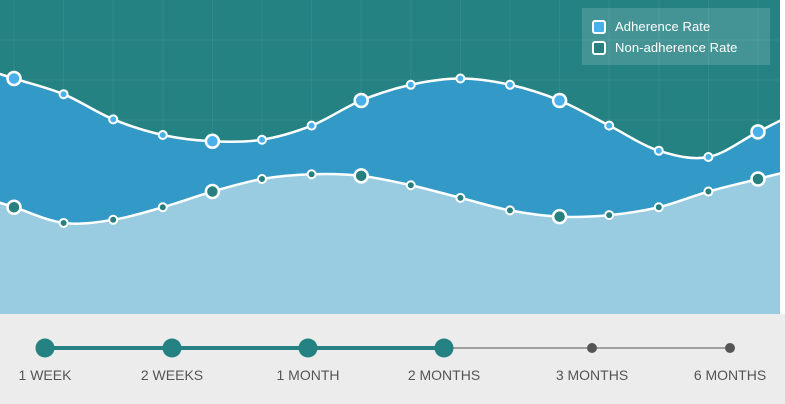  What do you see at coordinates (308, 375) in the screenshot?
I see `timeline-label: 1 MONTH` at bounding box center [308, 375].